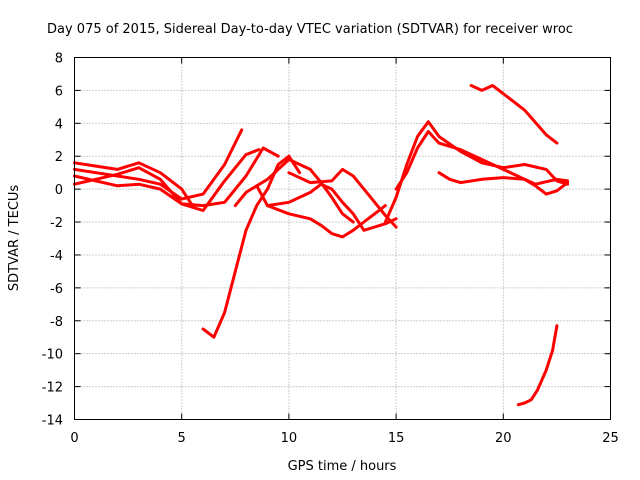 The height and width of the screenshot is (480, 640). Describe the element at coordinates (56, 223) in the screenshot. I see `y-tick-label: -2` at that location.